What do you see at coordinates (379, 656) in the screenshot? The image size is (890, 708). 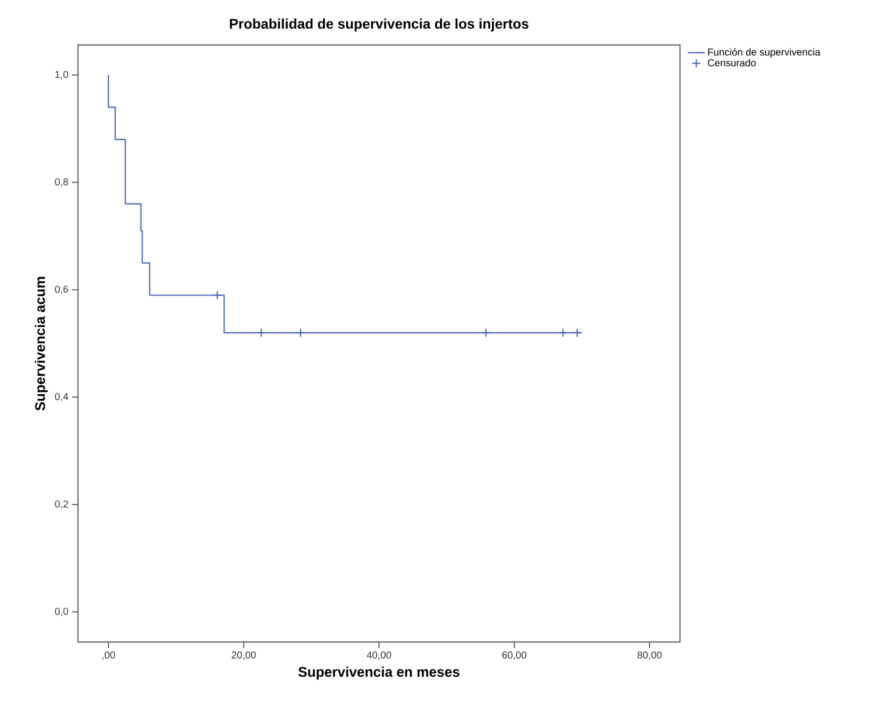 I see `x-tick-label: 40,00` at bounding box center [379, 656].